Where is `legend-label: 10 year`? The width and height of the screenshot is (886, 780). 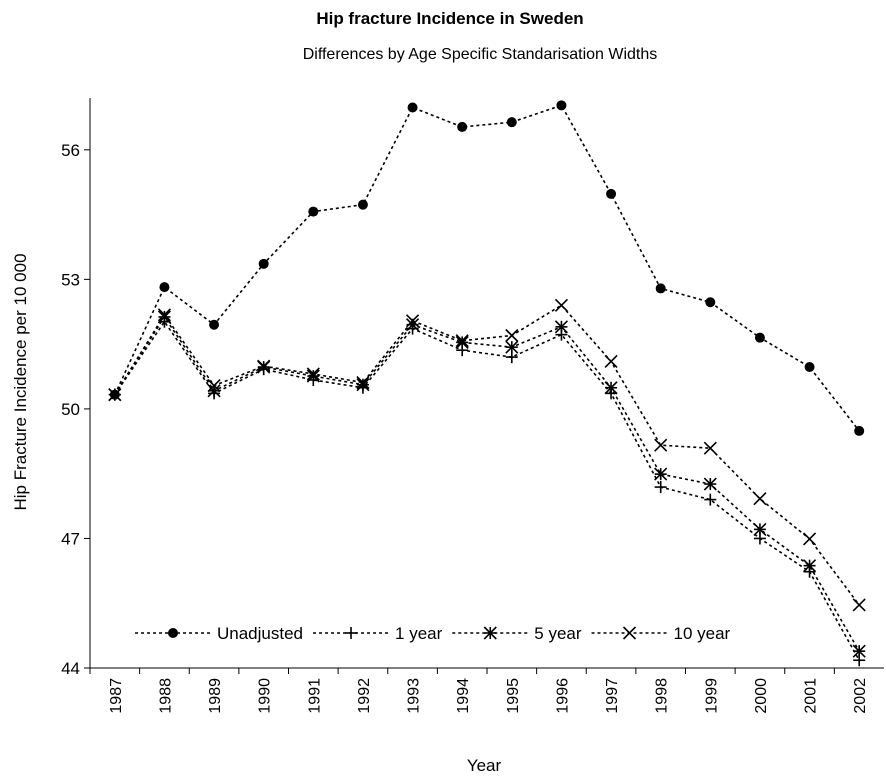 legend-label: 10 year is located at coordinates (702, 633).